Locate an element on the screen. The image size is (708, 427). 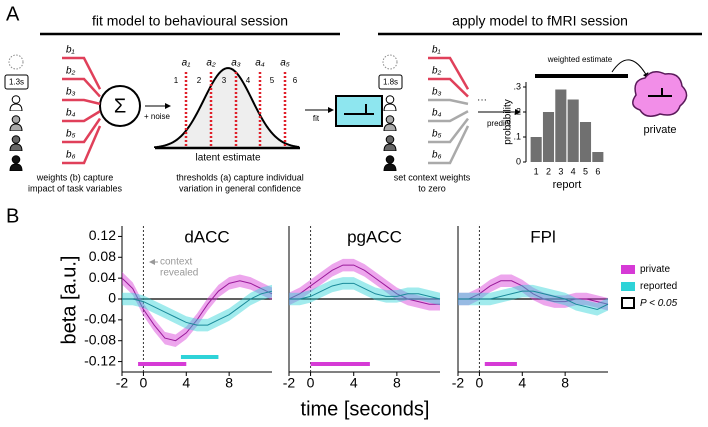
panel-label: A is located at coordinates (13, 14).